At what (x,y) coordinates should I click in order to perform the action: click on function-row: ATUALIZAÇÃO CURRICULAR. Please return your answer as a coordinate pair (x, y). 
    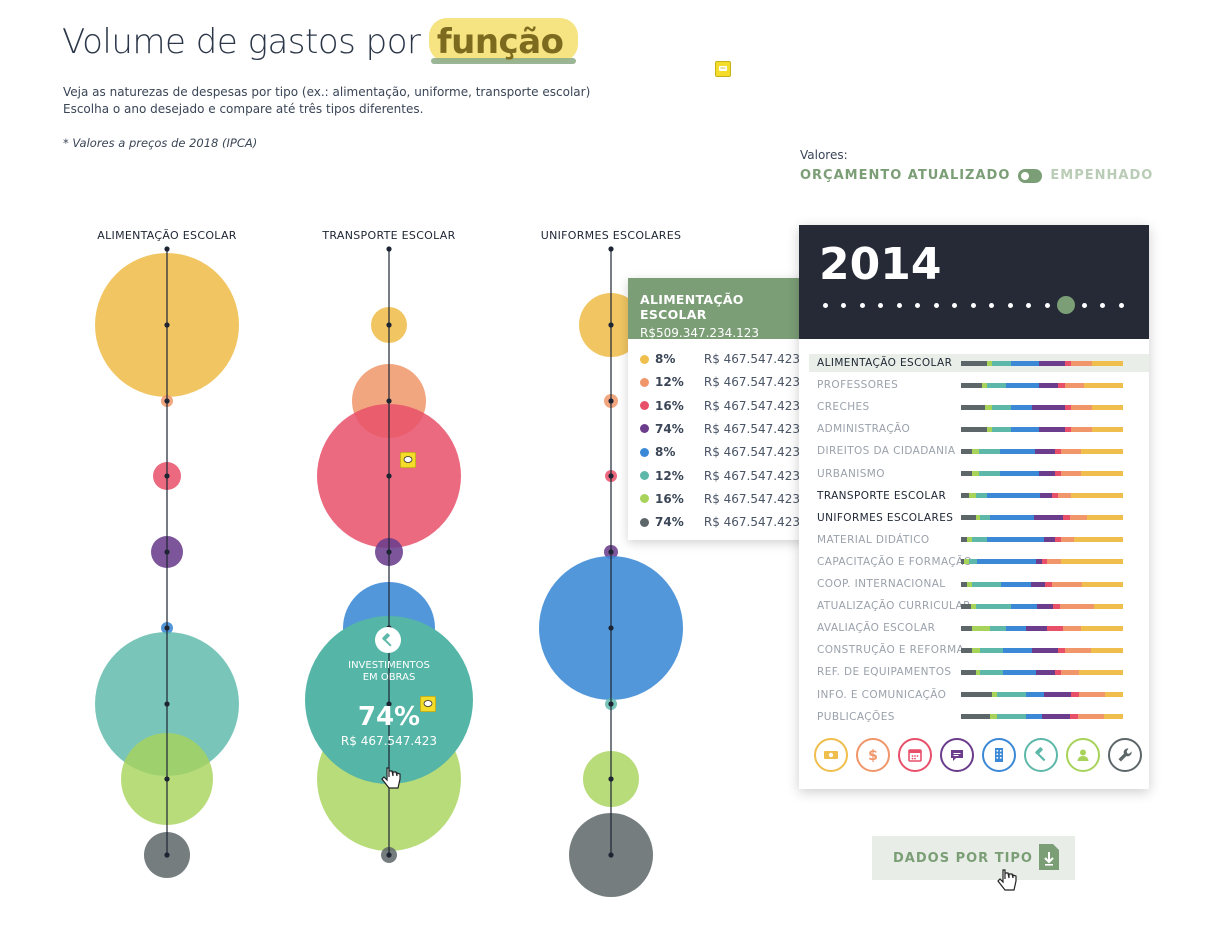
    Looking at the image, I should click on (979, 606).